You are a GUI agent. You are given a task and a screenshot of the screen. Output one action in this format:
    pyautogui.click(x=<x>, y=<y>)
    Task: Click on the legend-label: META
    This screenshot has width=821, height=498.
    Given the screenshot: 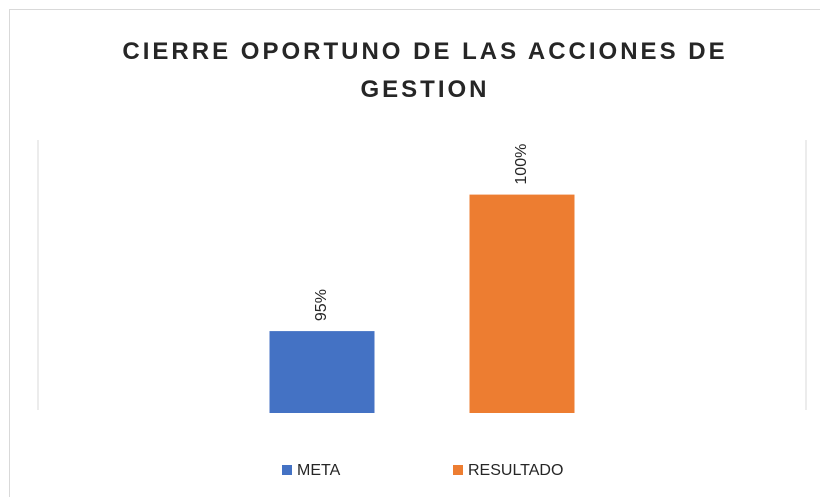 What is the action you would take?
    pyautogui.click(x=319, y=470)
    